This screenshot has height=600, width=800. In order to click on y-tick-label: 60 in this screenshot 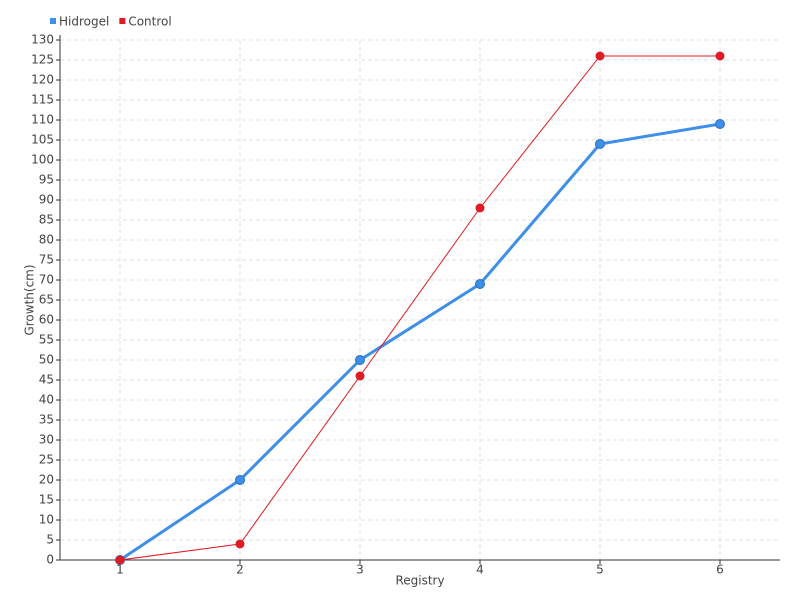, I will do `click(46, 320)`.